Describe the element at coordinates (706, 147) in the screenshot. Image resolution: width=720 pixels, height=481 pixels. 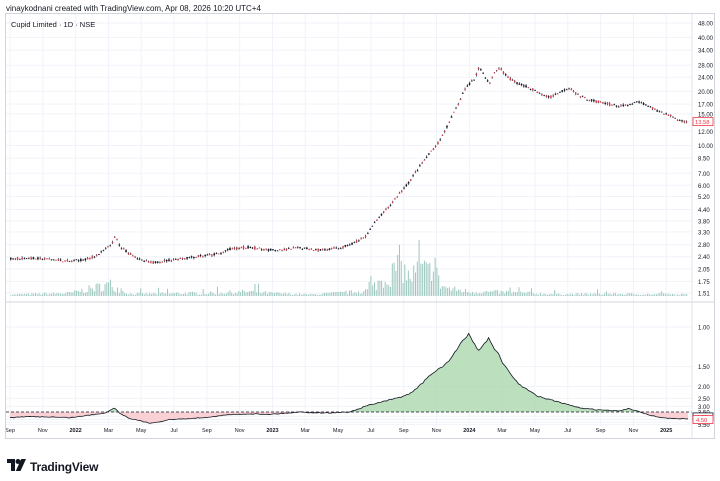
I see `price-tick-label: 10.00` at that location.